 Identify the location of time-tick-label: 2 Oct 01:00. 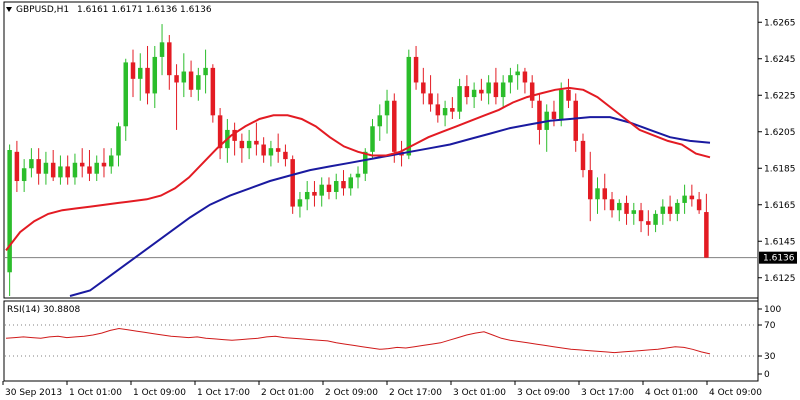
(287, 393).